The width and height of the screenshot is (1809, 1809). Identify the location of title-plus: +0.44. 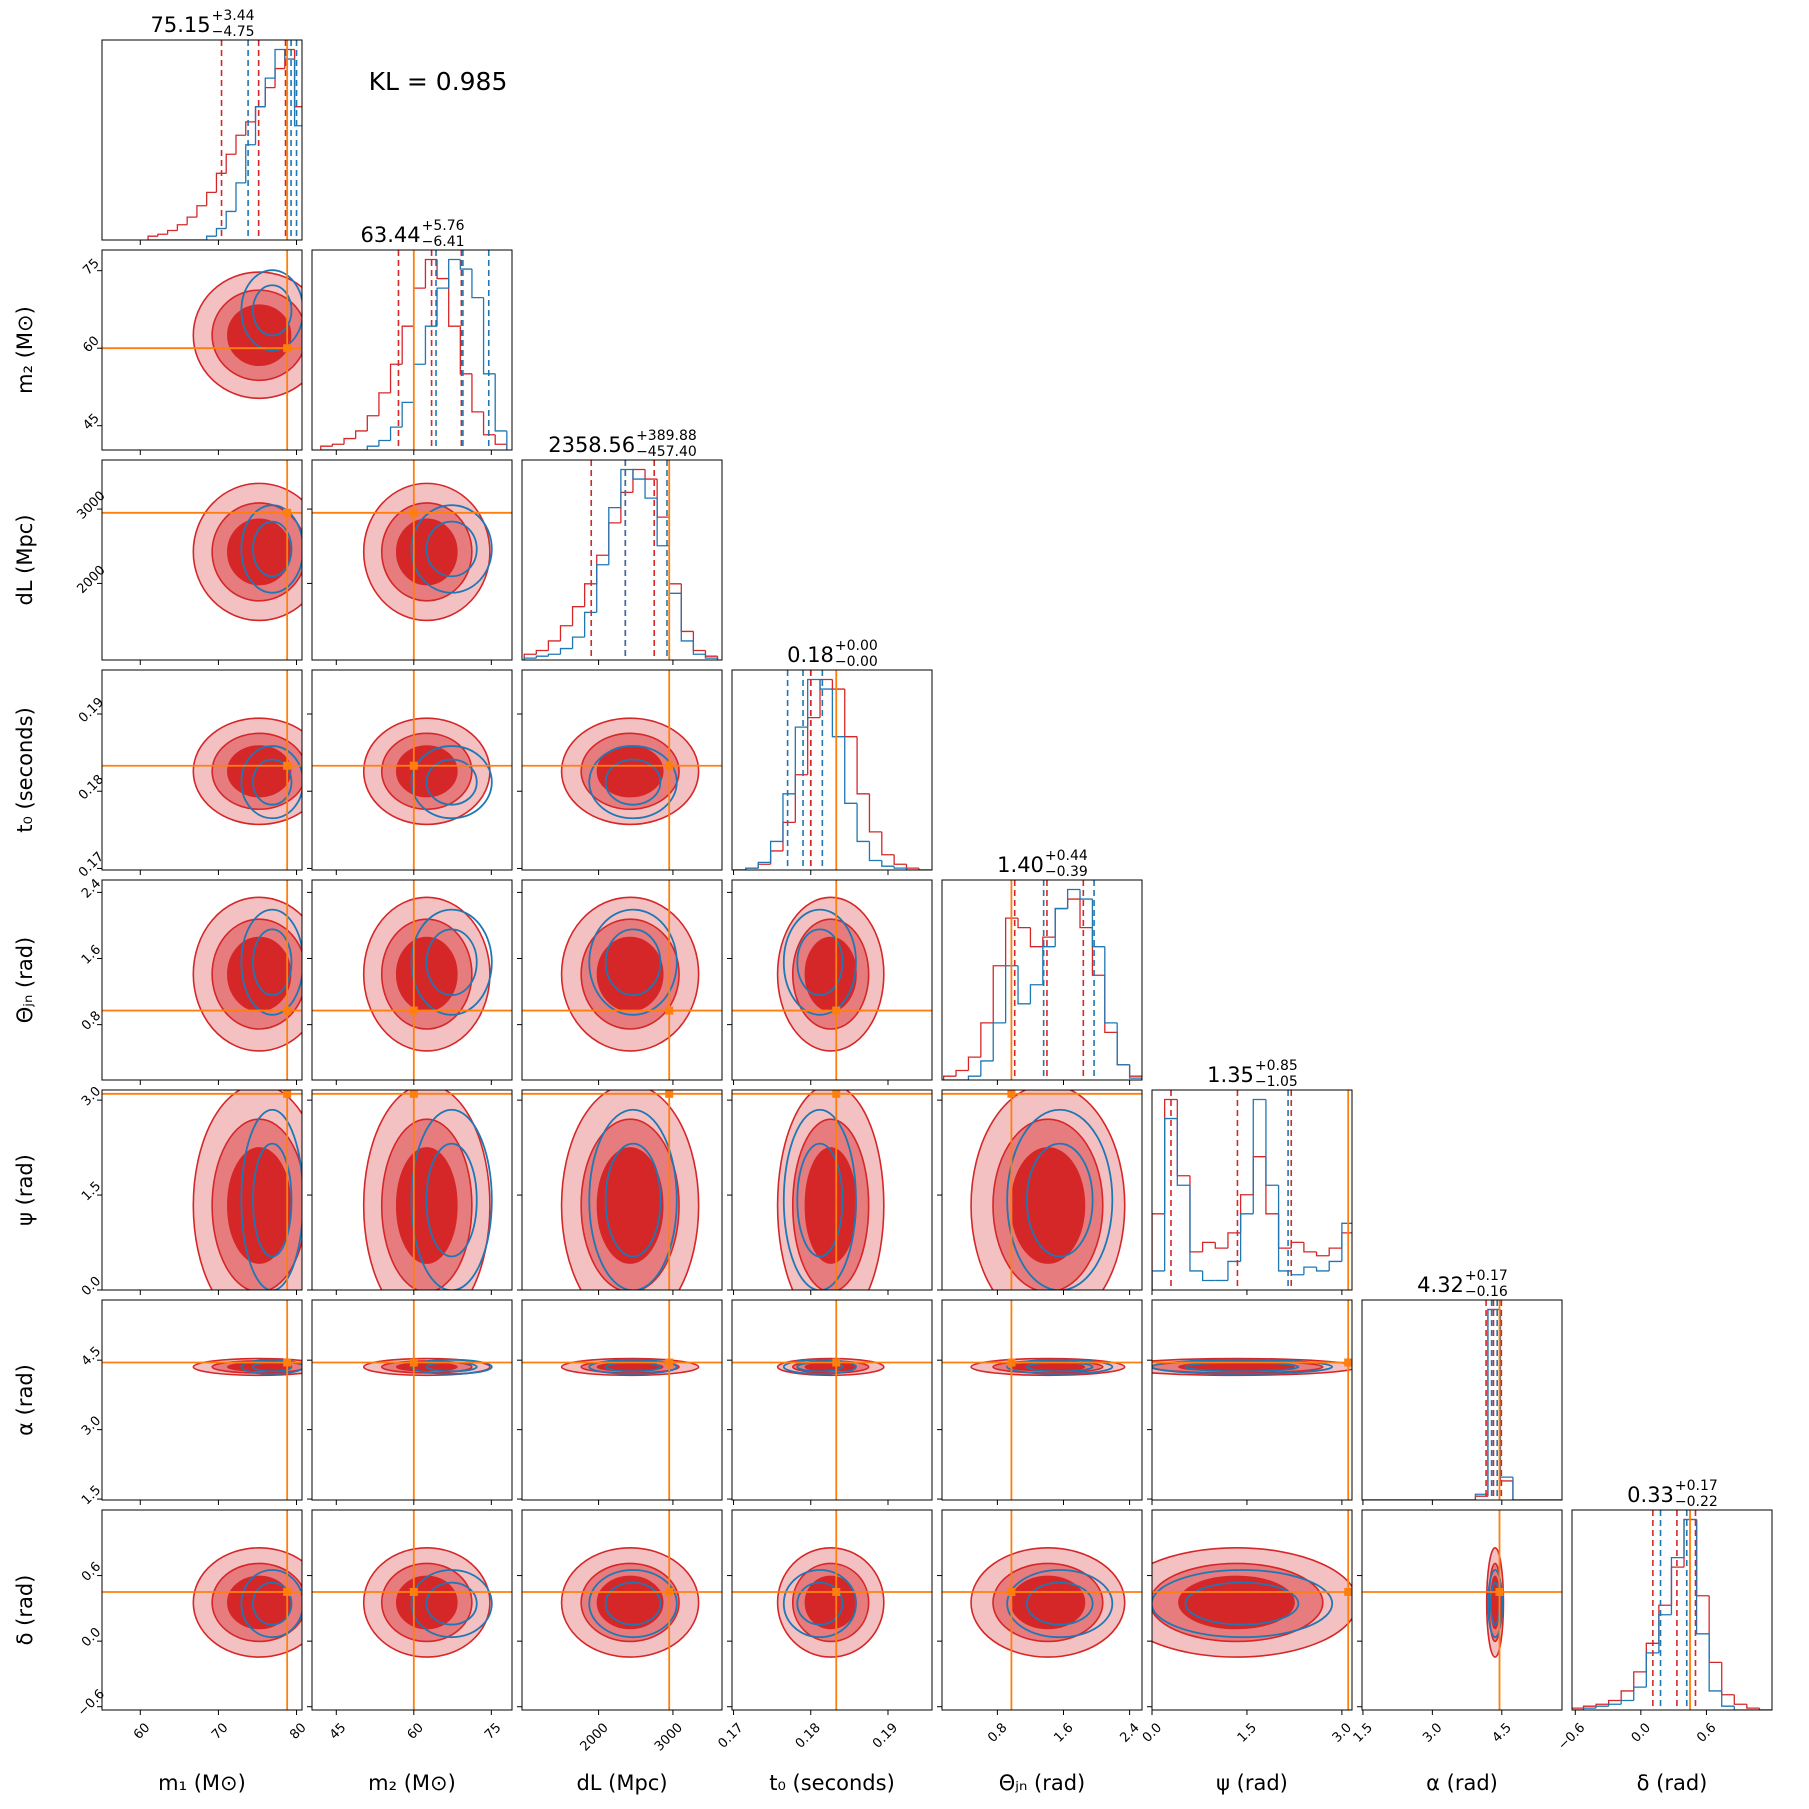
(1066, 856).